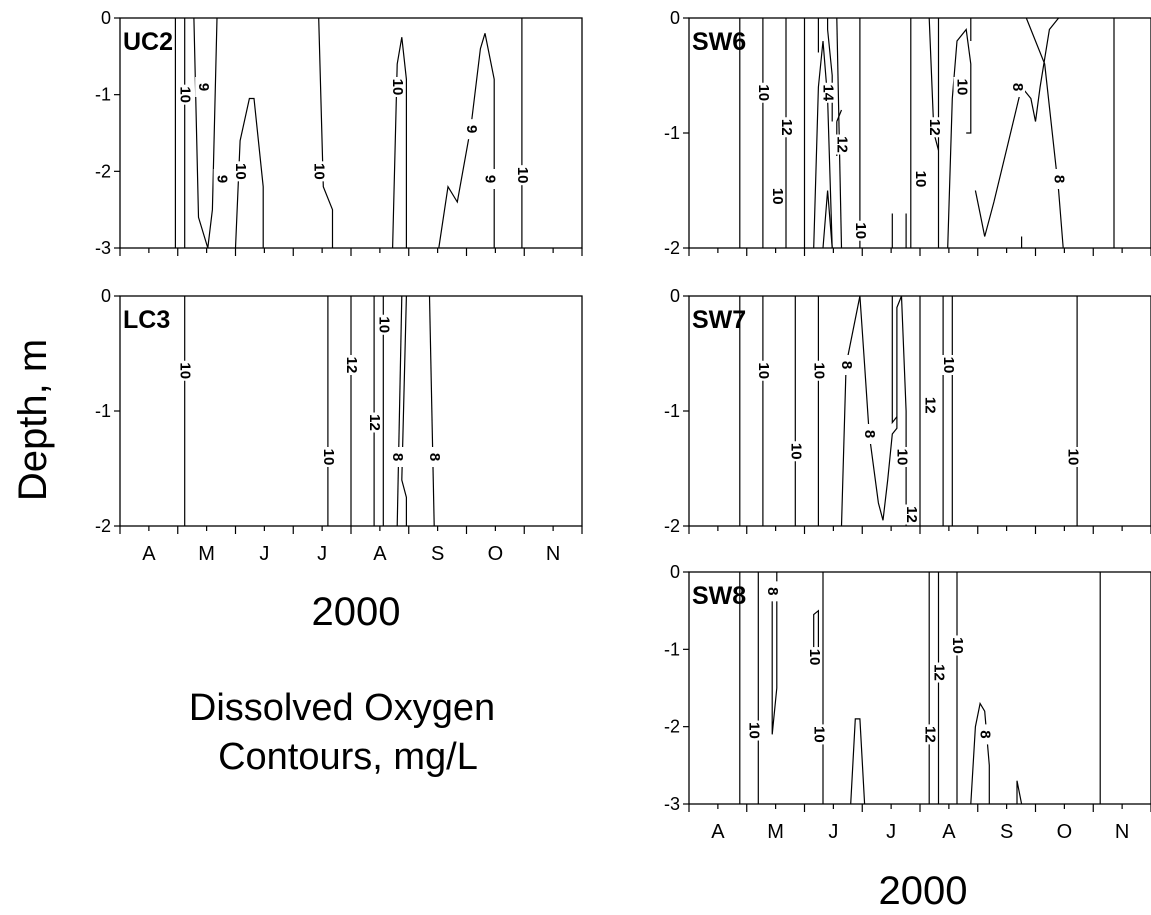 The height and width of the screenshot is (915, 1151). I want to click on caption-line-2: Contours, mg/L, so click(348, 757).